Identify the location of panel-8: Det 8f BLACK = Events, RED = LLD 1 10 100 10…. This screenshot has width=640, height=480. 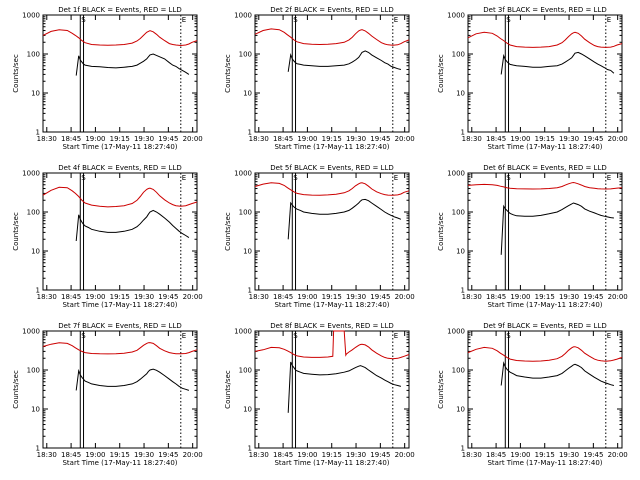
(319, 394).